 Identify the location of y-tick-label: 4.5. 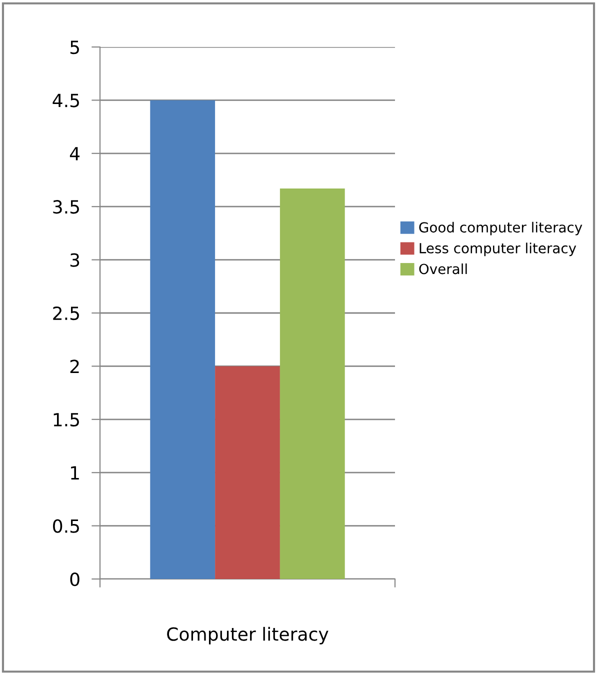
(65, 101).